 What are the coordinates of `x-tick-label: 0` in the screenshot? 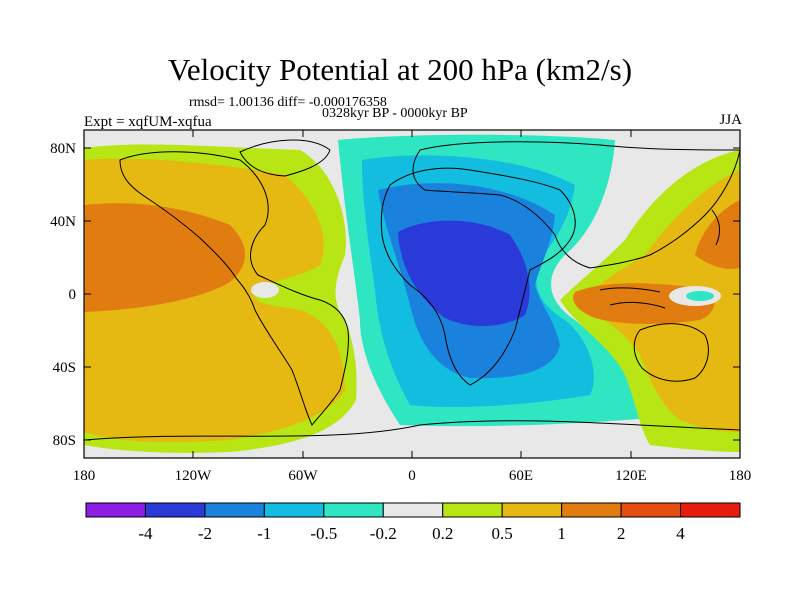 It's located at (412, 476).